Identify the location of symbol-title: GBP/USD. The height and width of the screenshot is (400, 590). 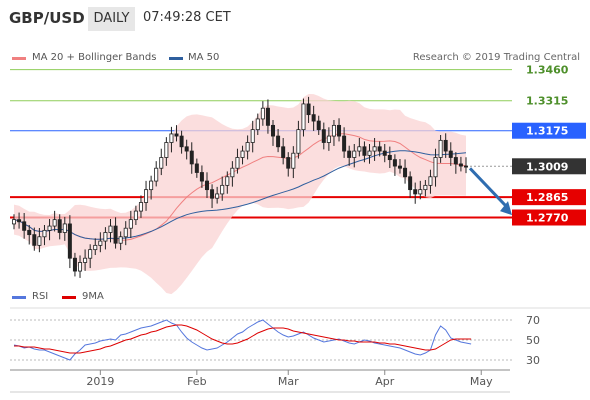
(47, 18).